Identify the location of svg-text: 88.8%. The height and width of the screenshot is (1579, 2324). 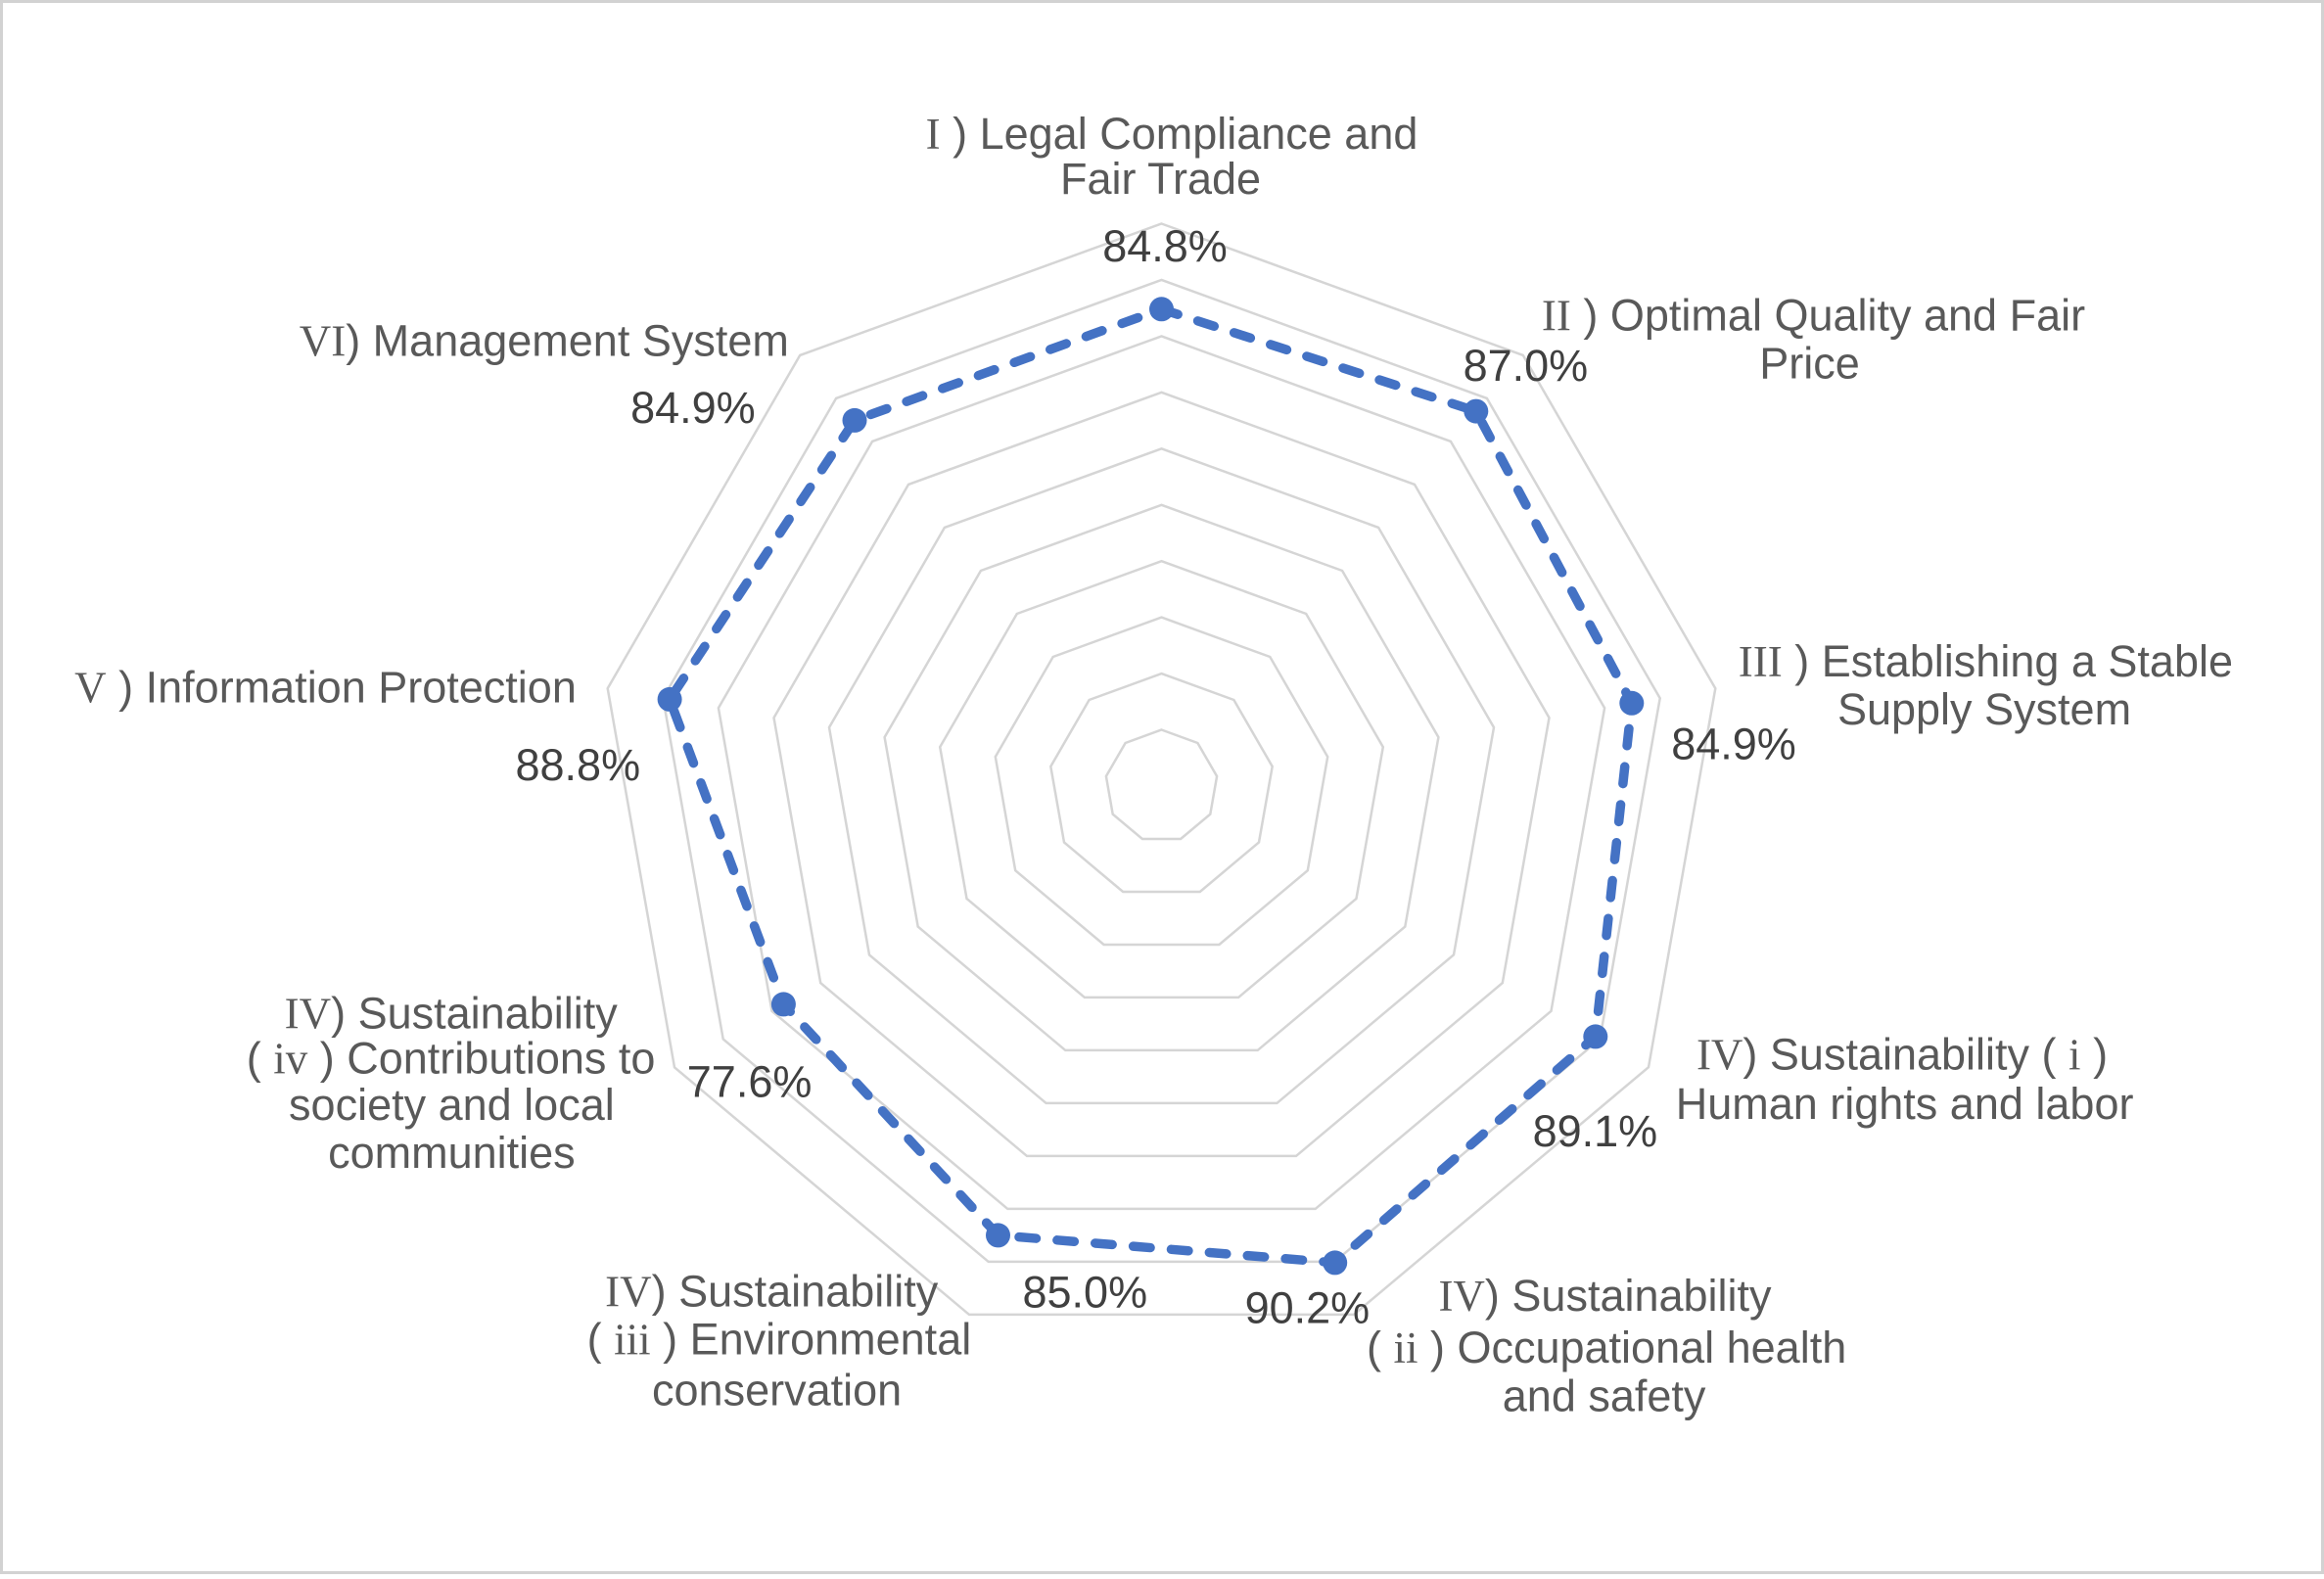
(577, 765).